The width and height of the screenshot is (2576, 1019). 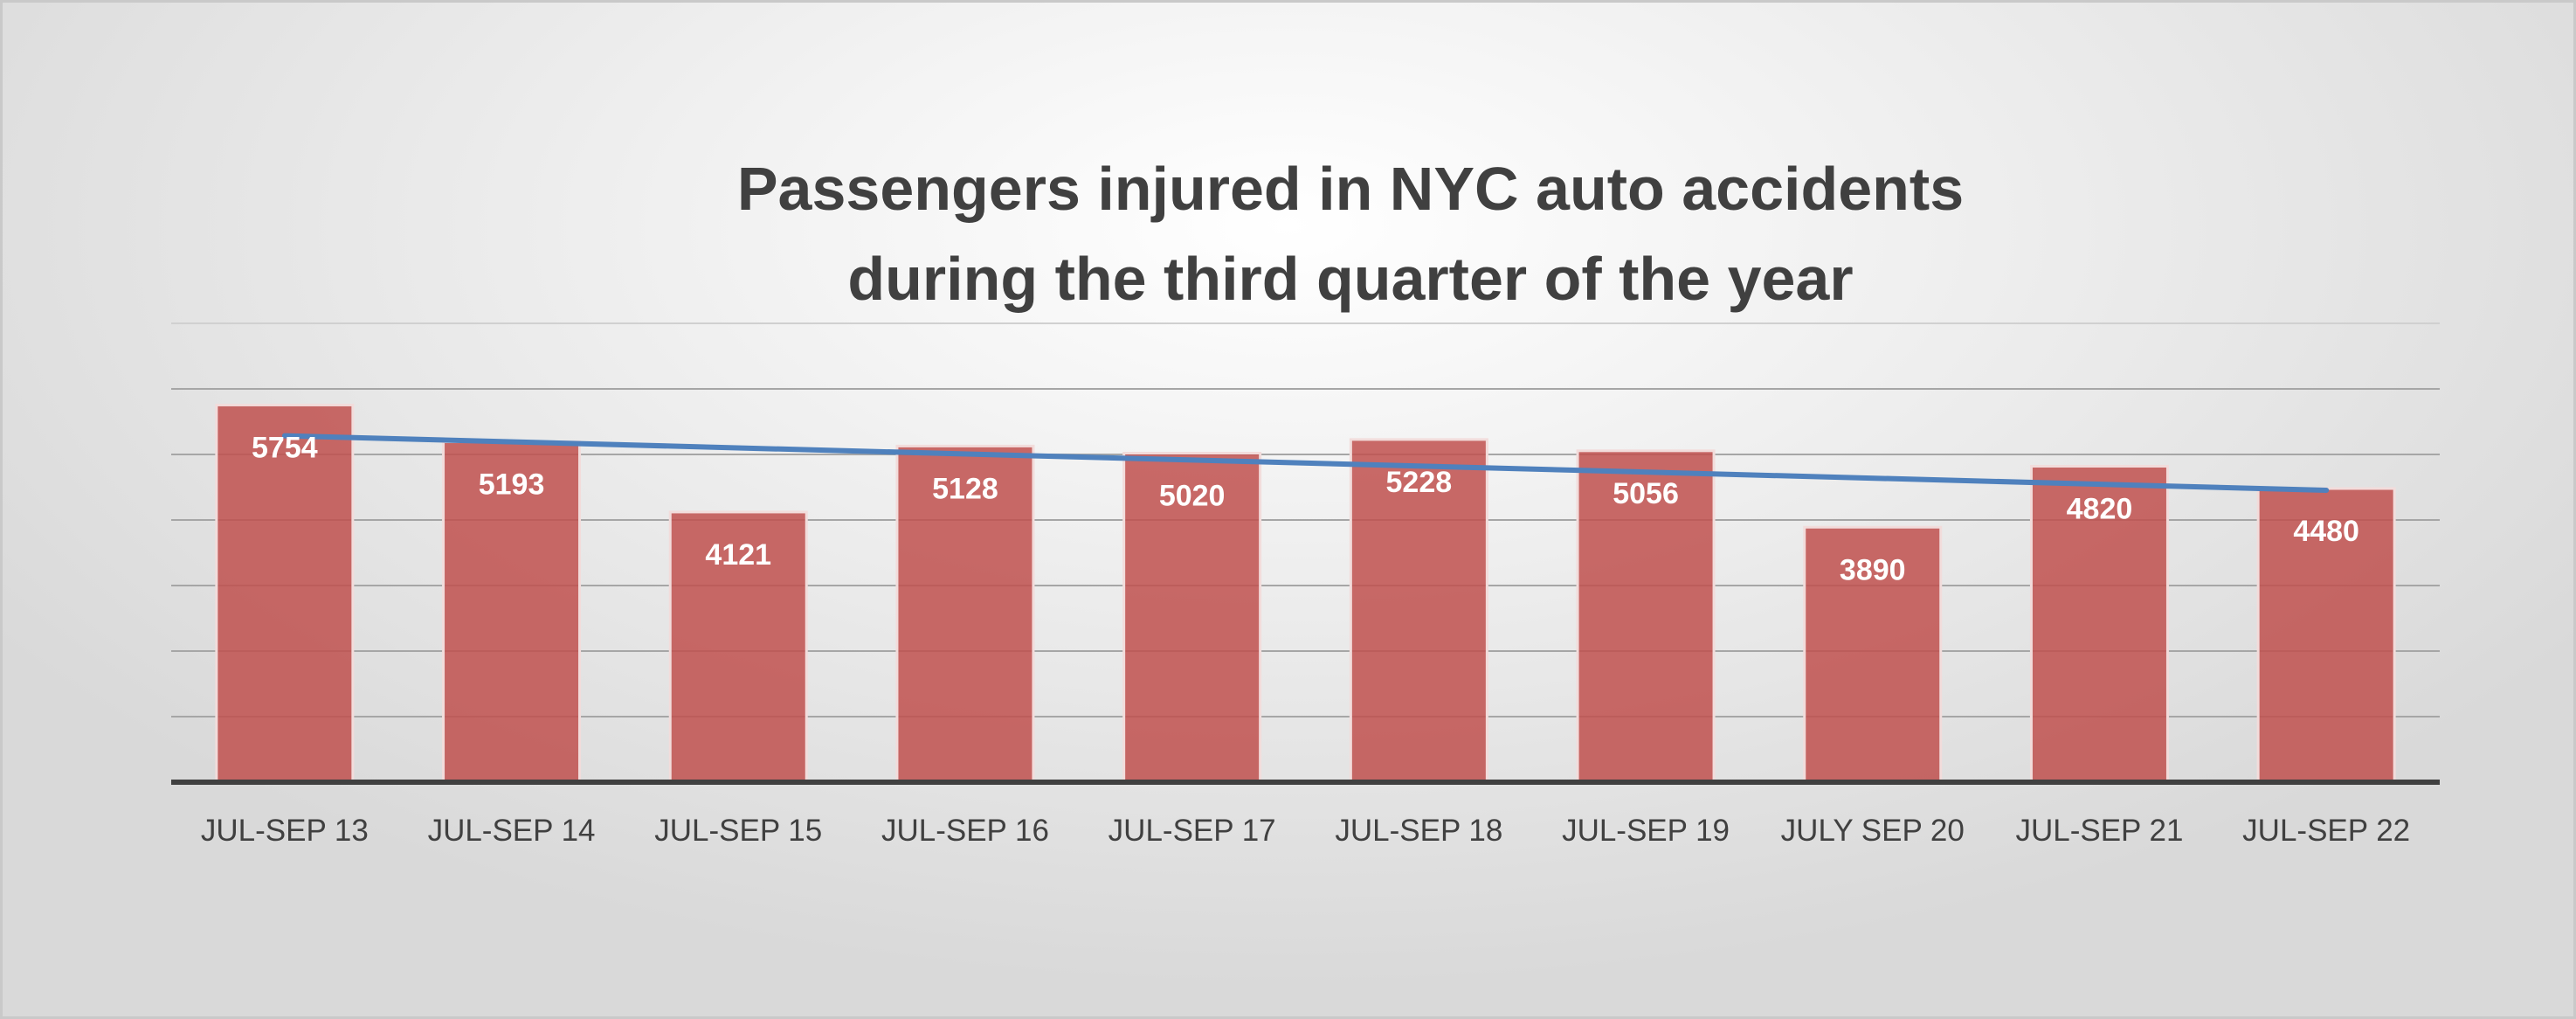 What do you see at coordinates (285, 831) in the screenshot?
I see `x-tick-label: JUL-SEP 13` at bounding box center [285, 831].